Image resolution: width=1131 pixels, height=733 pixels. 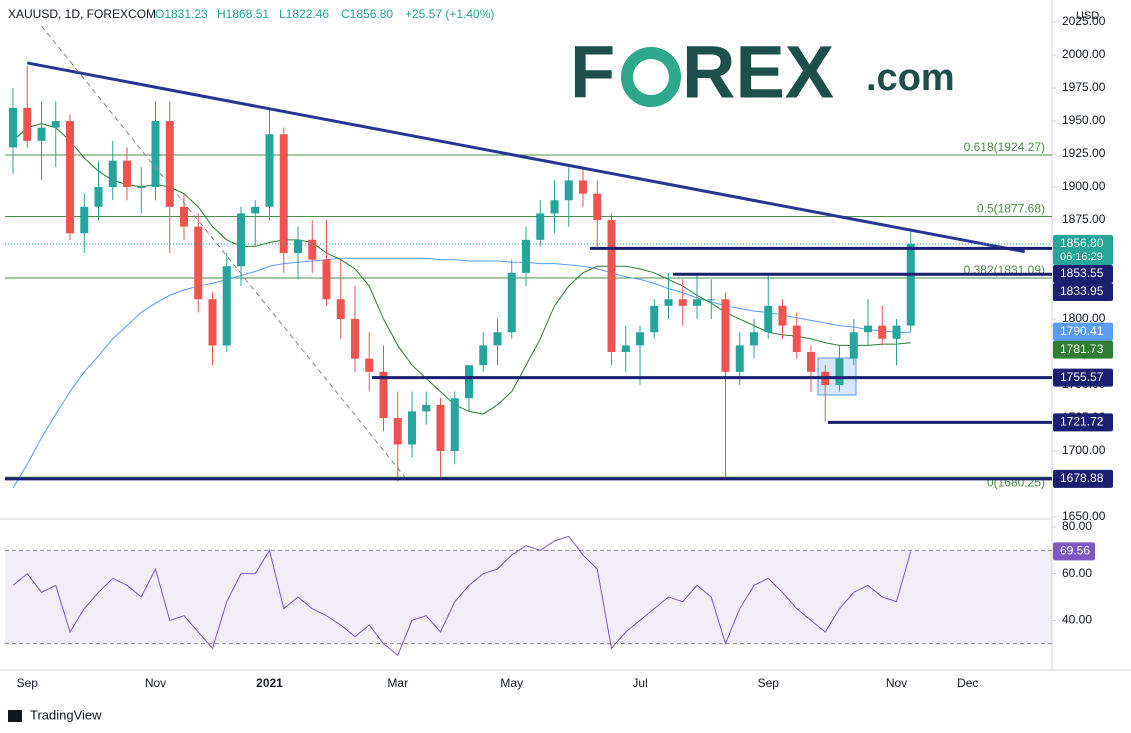 I want to click on price-label: 1781.73, so click(x=1082, y=349).